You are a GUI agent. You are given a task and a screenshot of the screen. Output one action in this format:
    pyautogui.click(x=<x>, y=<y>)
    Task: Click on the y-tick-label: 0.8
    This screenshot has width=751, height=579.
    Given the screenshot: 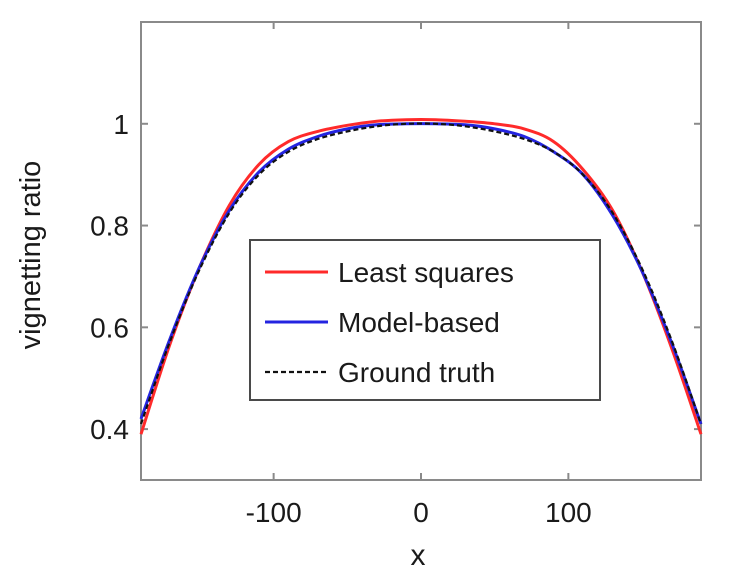 What is the action you would take?
    pyautogui.click(x=109, y=226)
    